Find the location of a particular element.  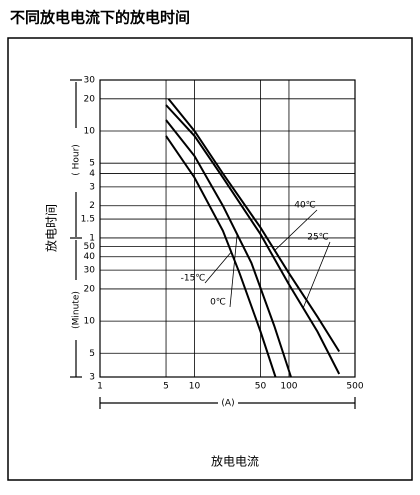

x-tick-label: 50 is located at coordinates (261, 387).